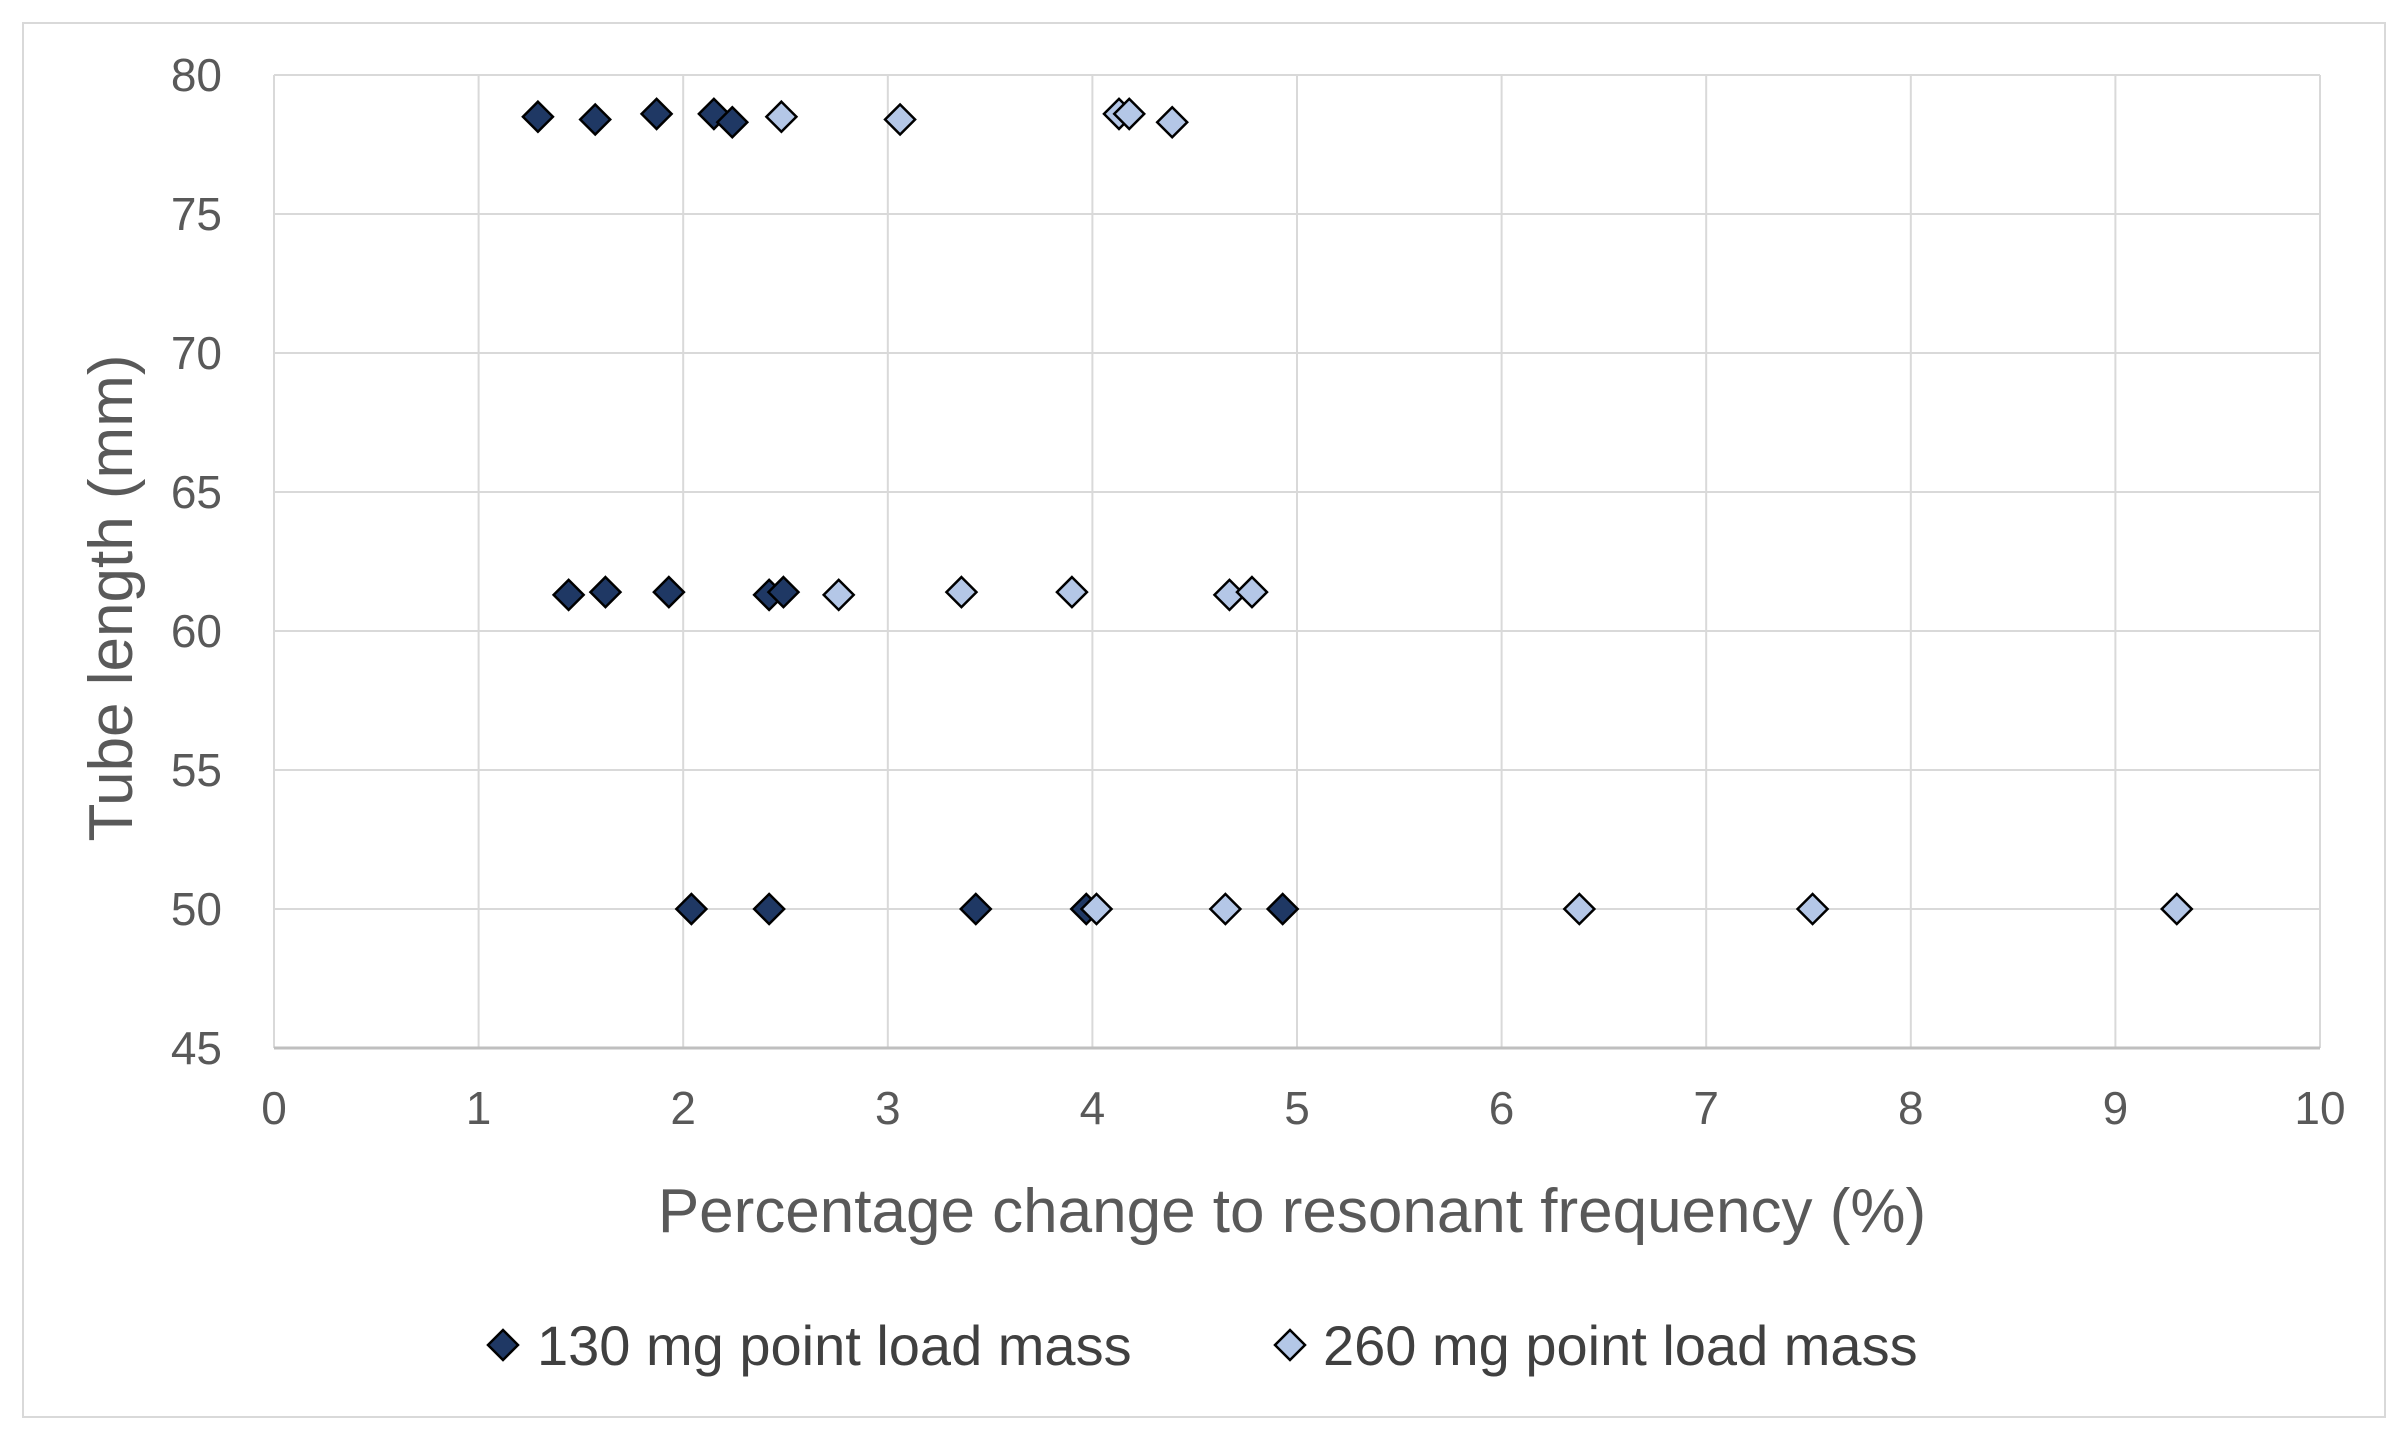  What do you see at coordinates (2319, 1108) in the screenshot?
I see `x-tick-label: 10` at bounding box center [2319, 1108].